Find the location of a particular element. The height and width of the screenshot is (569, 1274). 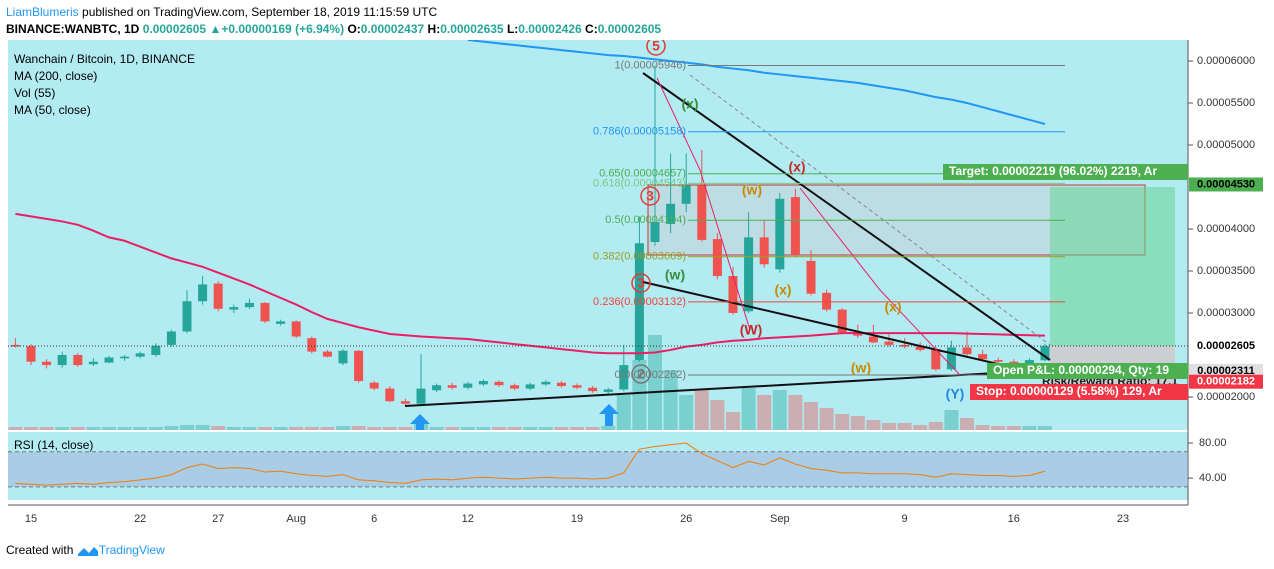

target-label: Target: 0.00002219 (96.02%) 2219, Ar is located at coordinates (1053, 171).